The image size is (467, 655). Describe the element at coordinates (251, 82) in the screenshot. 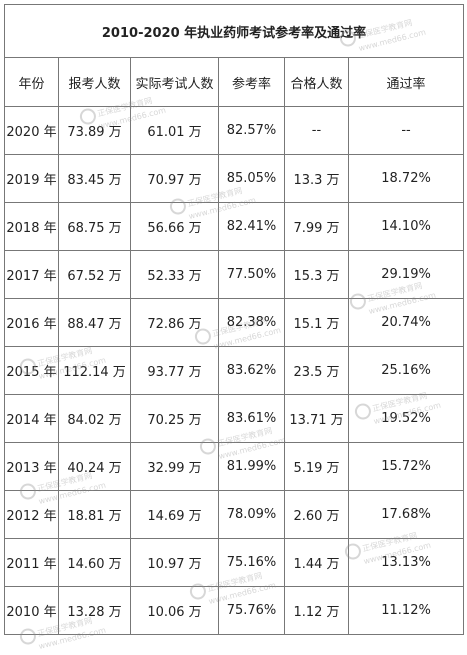

I see `header-participation-rate: 参考率` at that location.